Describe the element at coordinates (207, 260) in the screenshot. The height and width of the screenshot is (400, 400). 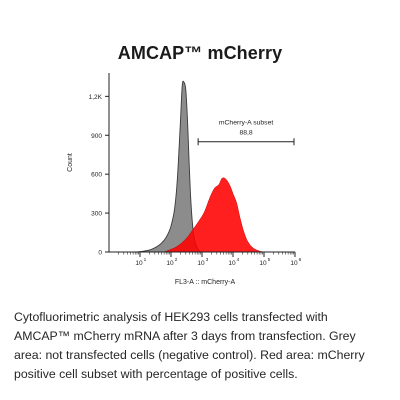
I see `x-tick-exponent: 3` at that location.